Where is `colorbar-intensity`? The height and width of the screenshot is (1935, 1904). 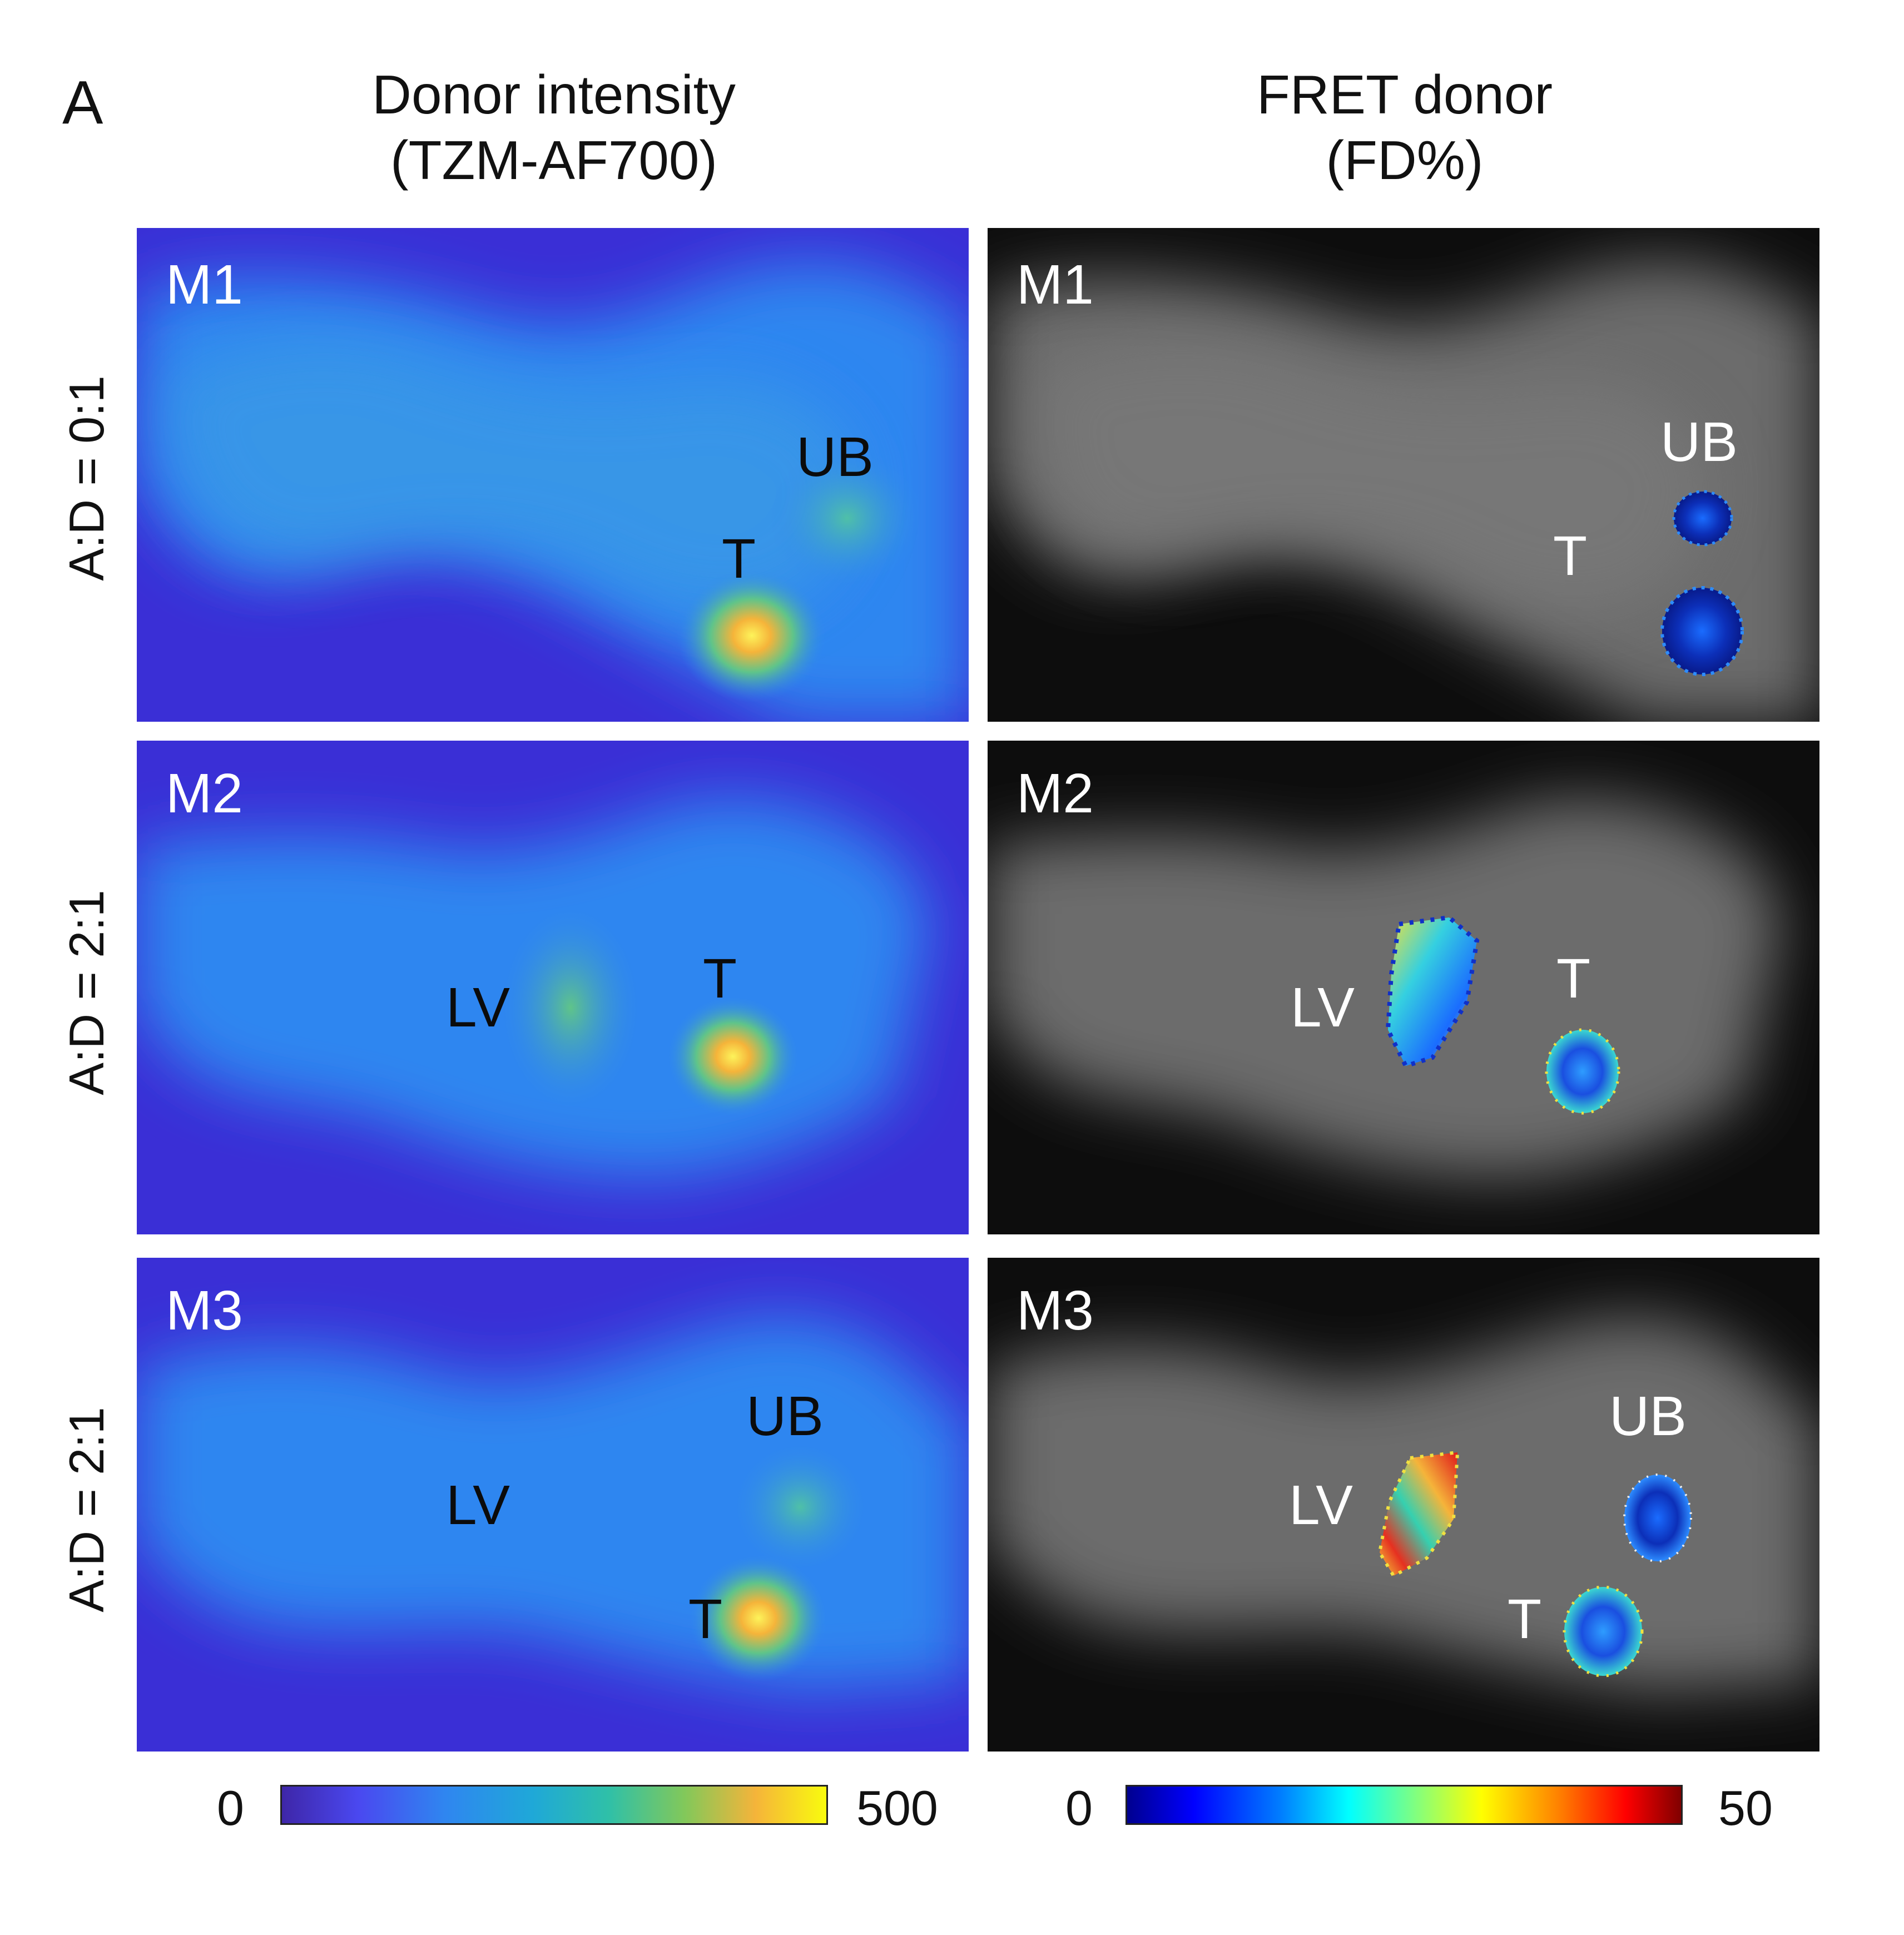
colorbar-intensity is located at coordinates (554, 1805).